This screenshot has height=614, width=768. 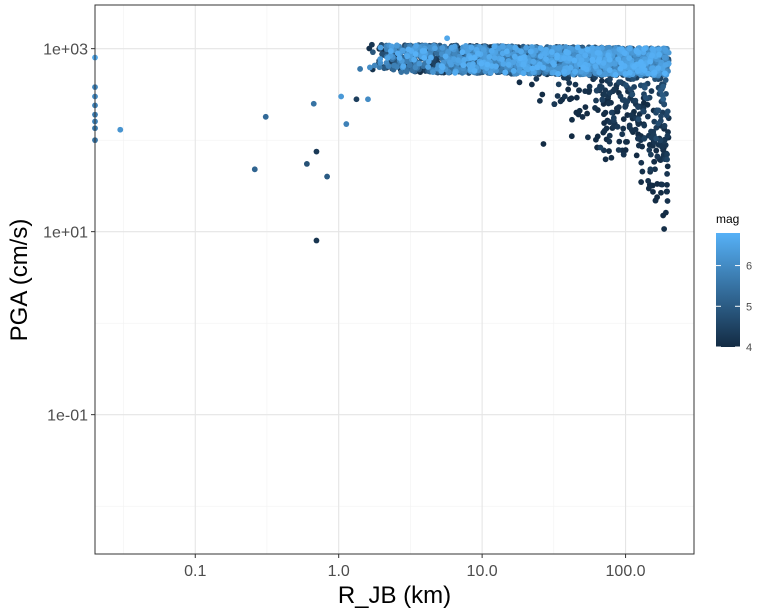 I want to click on y-tick-label: 1e+03, so click(x=65, y=50).